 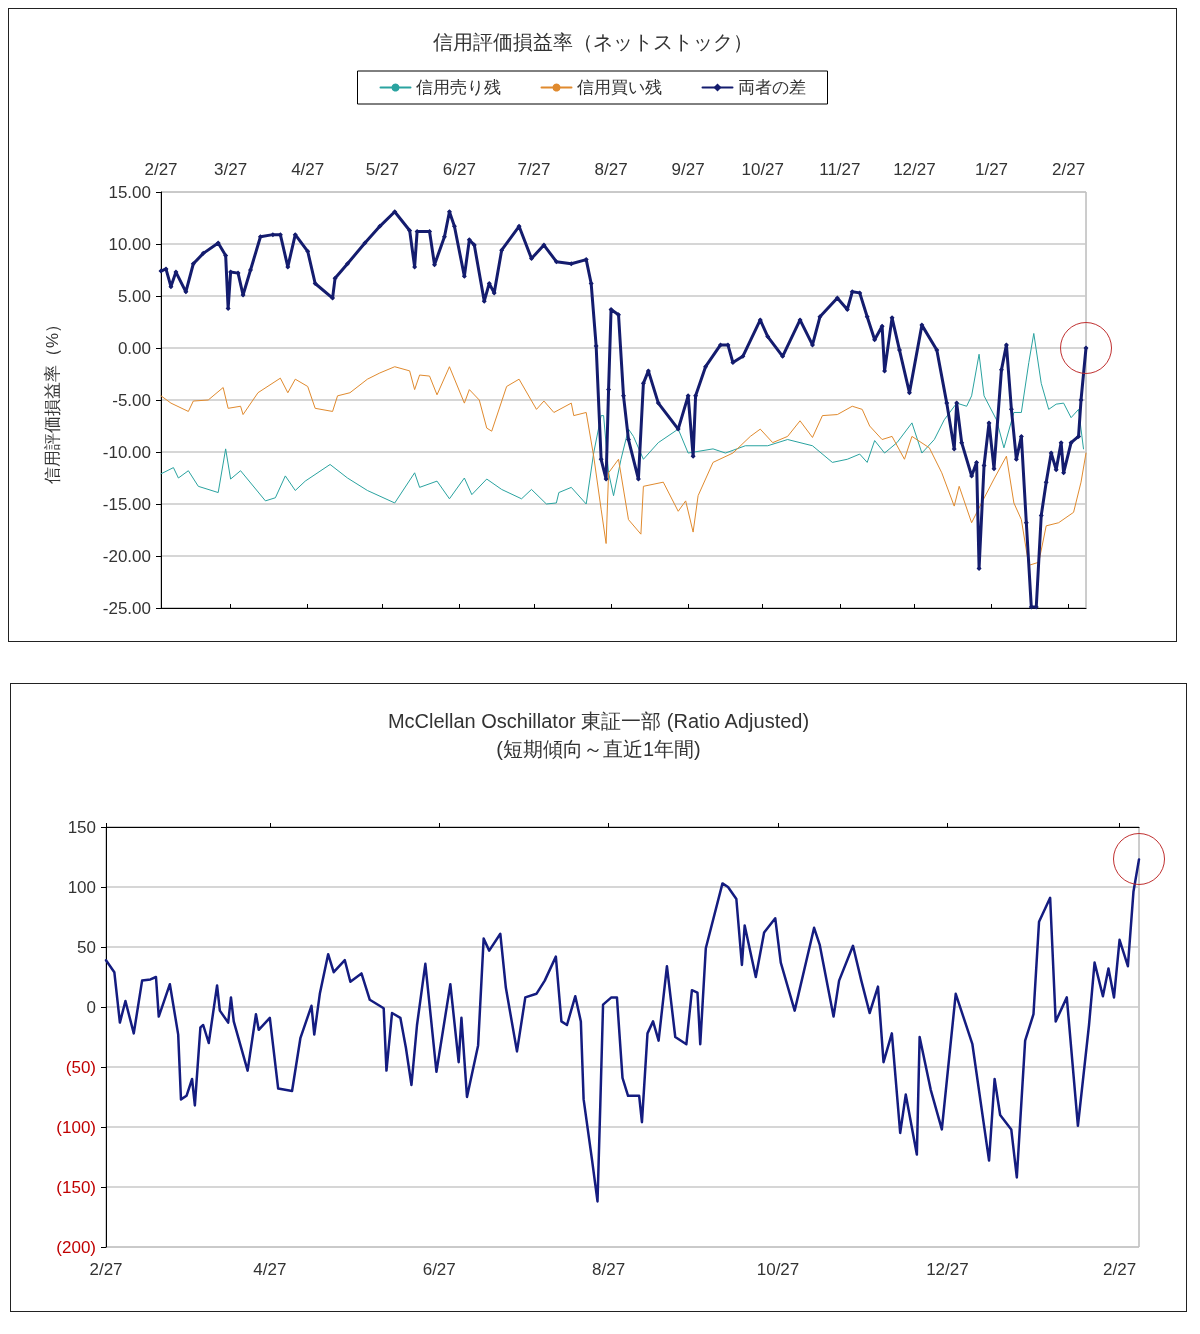 I want to click on x-tick-label: 9/27, so click(x=688, y=169).